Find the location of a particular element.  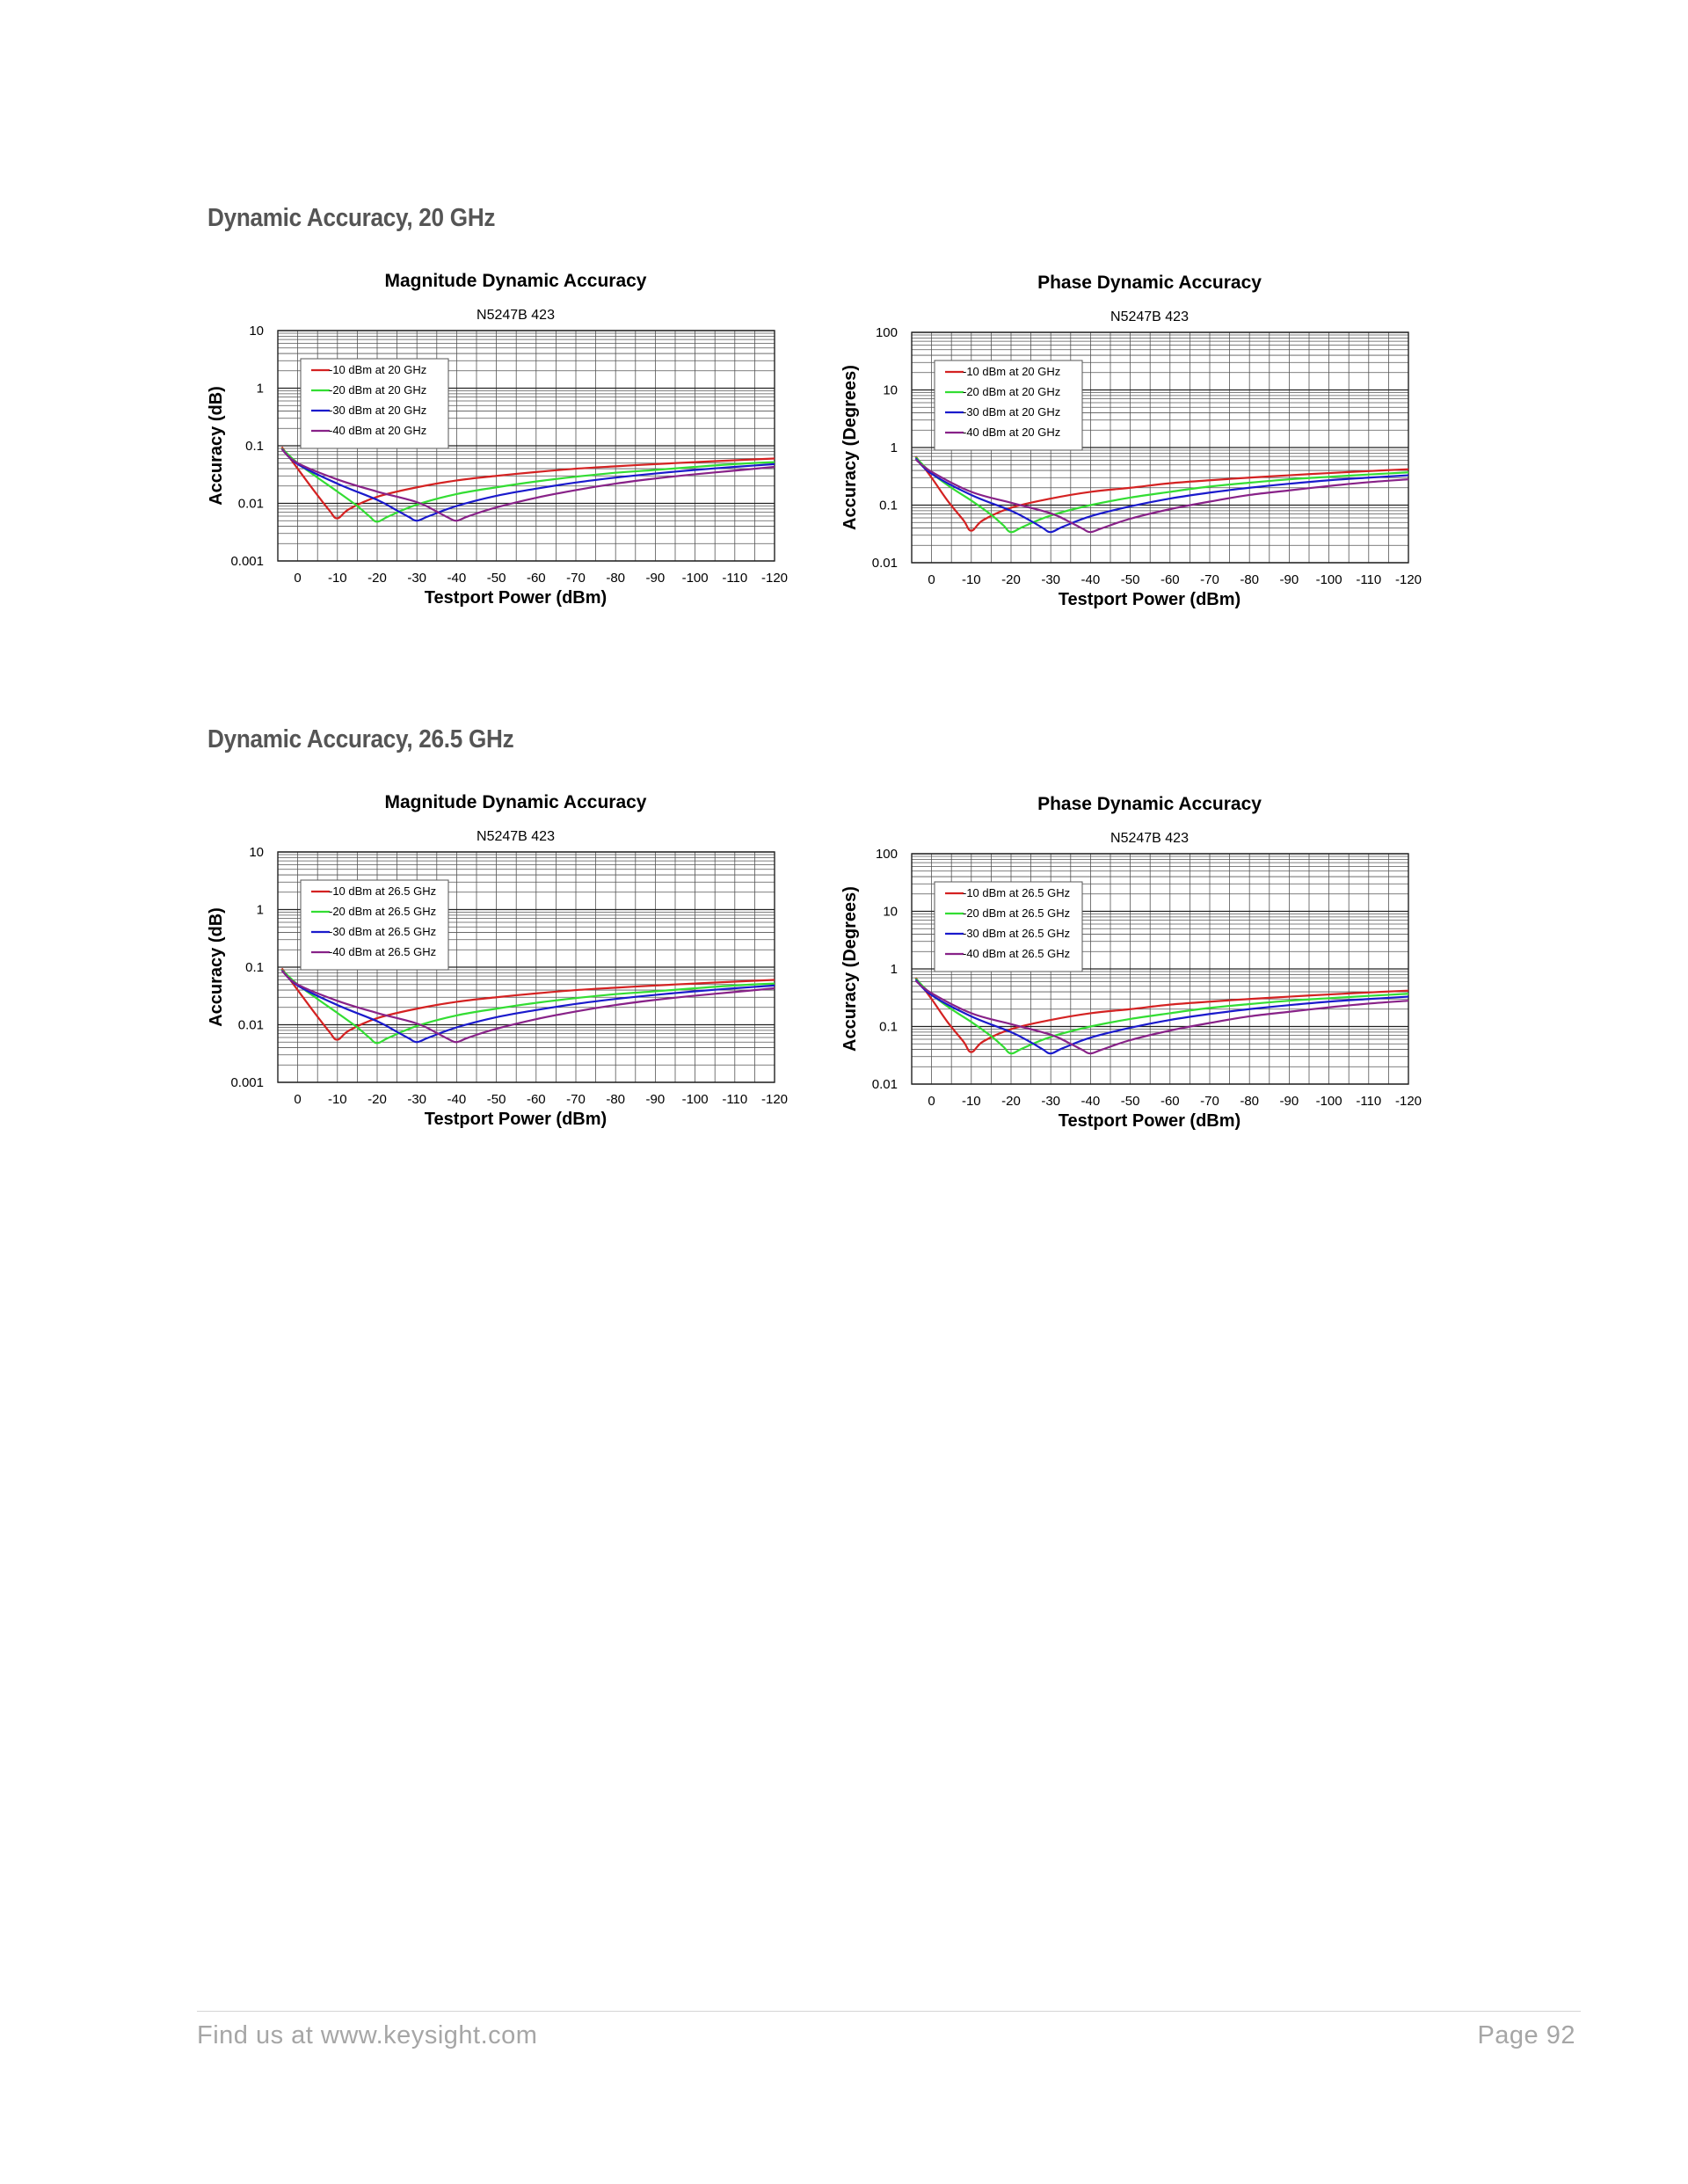

footer-divider is located at coordinates (889, 2012).